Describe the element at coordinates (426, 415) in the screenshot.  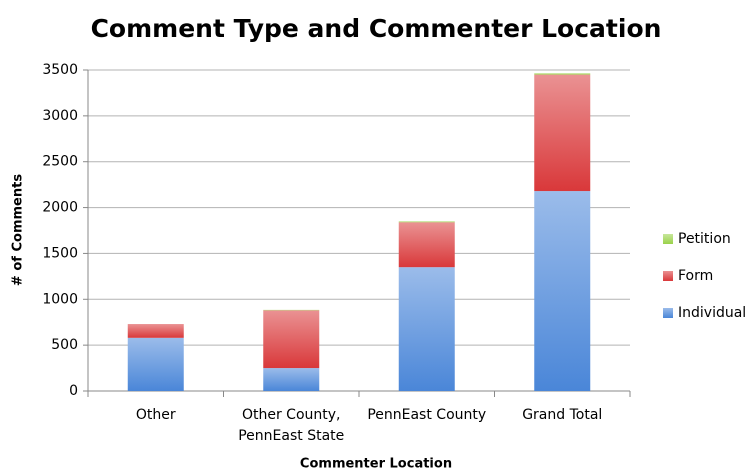
I see `x-tick-label: PennEast County` at that location.